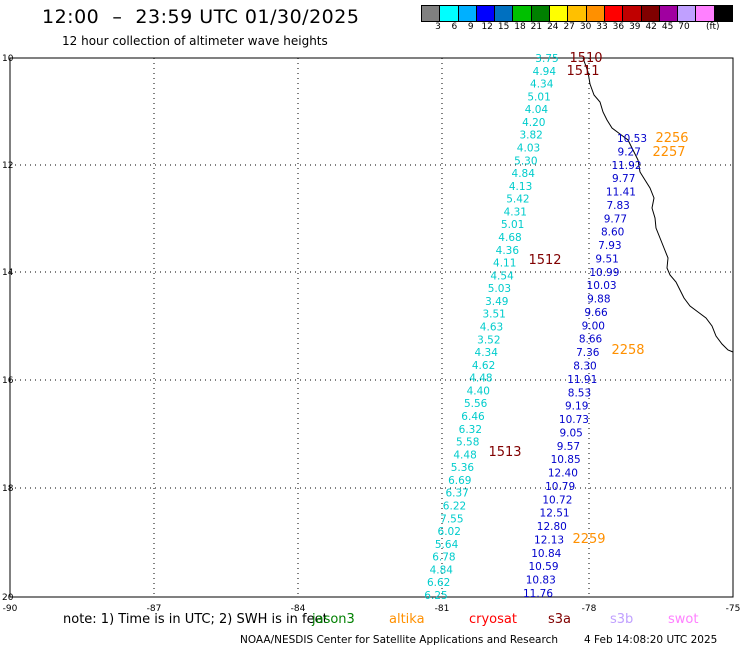  I want to click on wave-height-value: 11.92, so click(626, 166).